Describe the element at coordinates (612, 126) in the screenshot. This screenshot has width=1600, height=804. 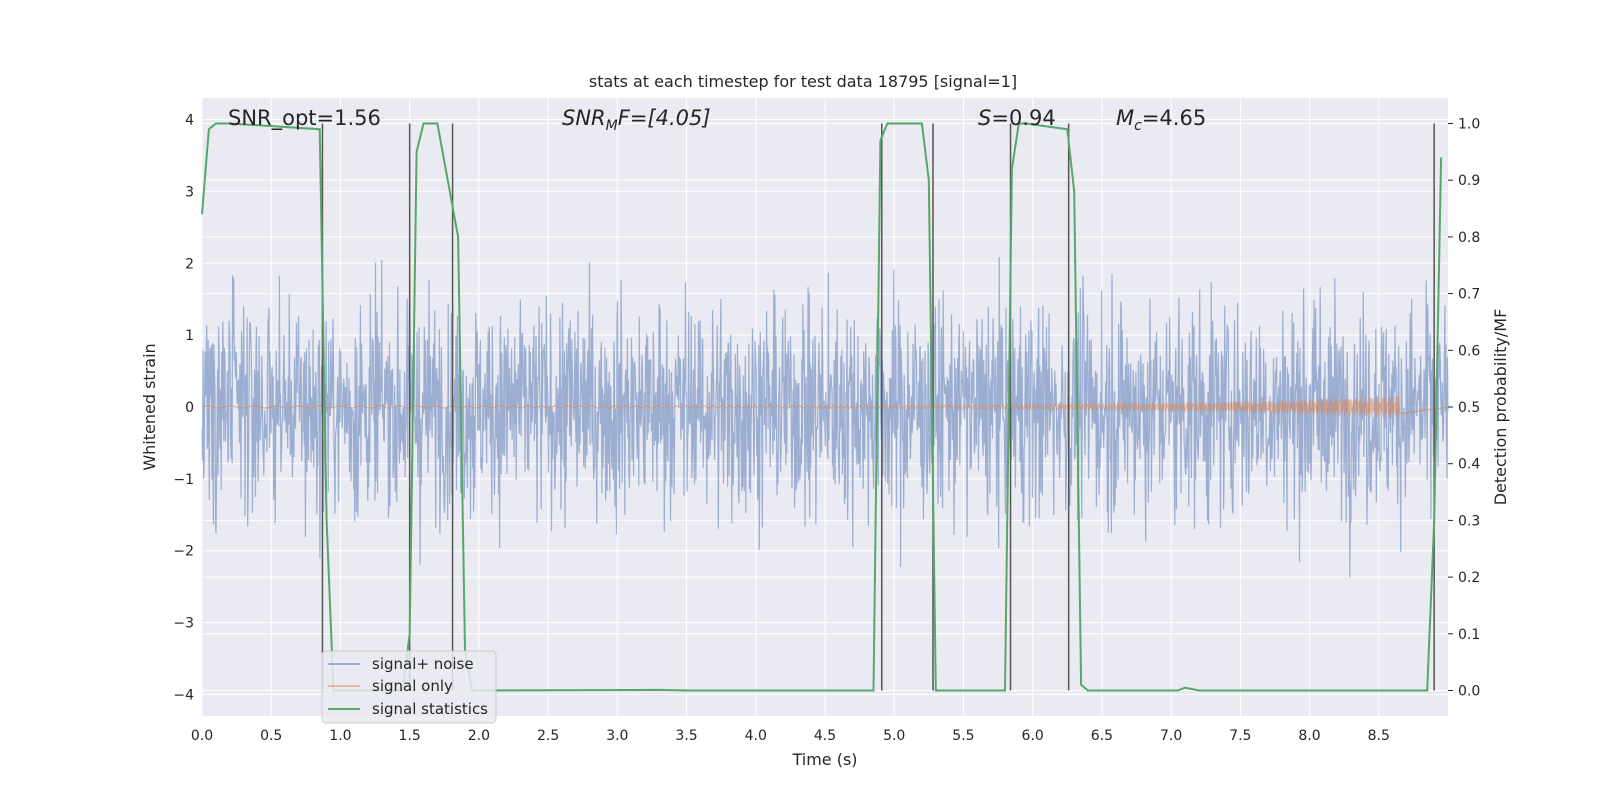
I see `snr-mf-sub: M` at that location.